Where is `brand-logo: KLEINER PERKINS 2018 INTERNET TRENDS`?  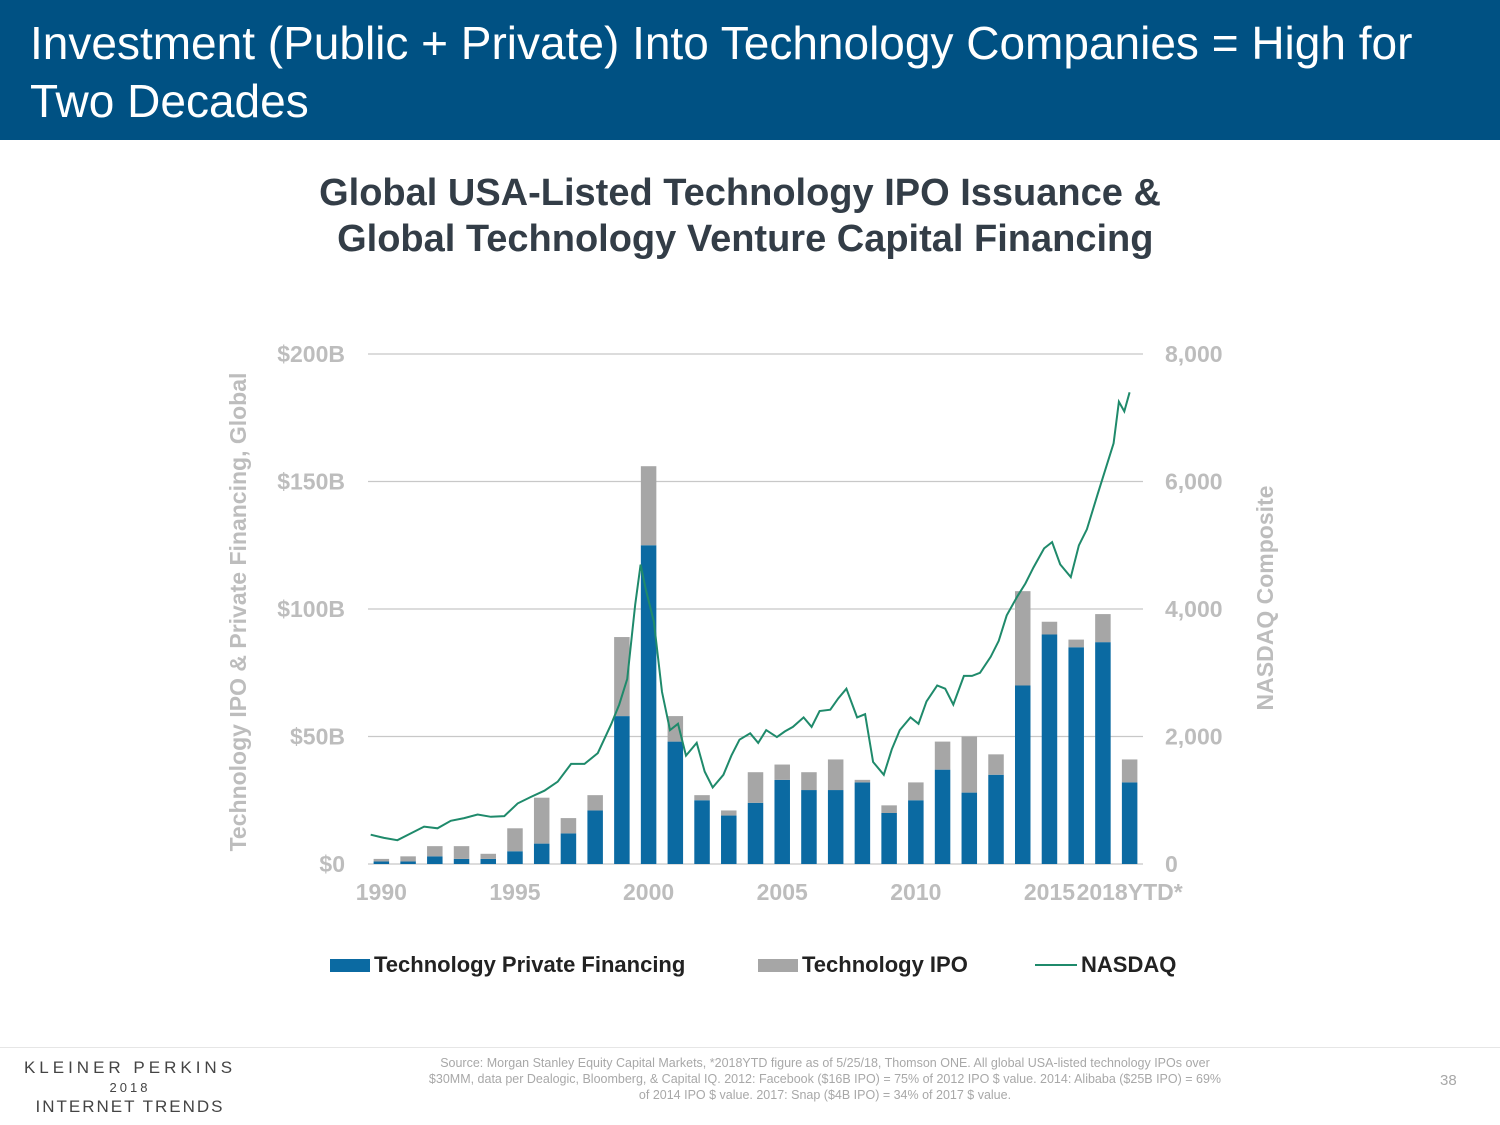
brand-logo: KLEINER PERKINS 2018 INTERNET TRENDS is located at coordinates (130, 1087).